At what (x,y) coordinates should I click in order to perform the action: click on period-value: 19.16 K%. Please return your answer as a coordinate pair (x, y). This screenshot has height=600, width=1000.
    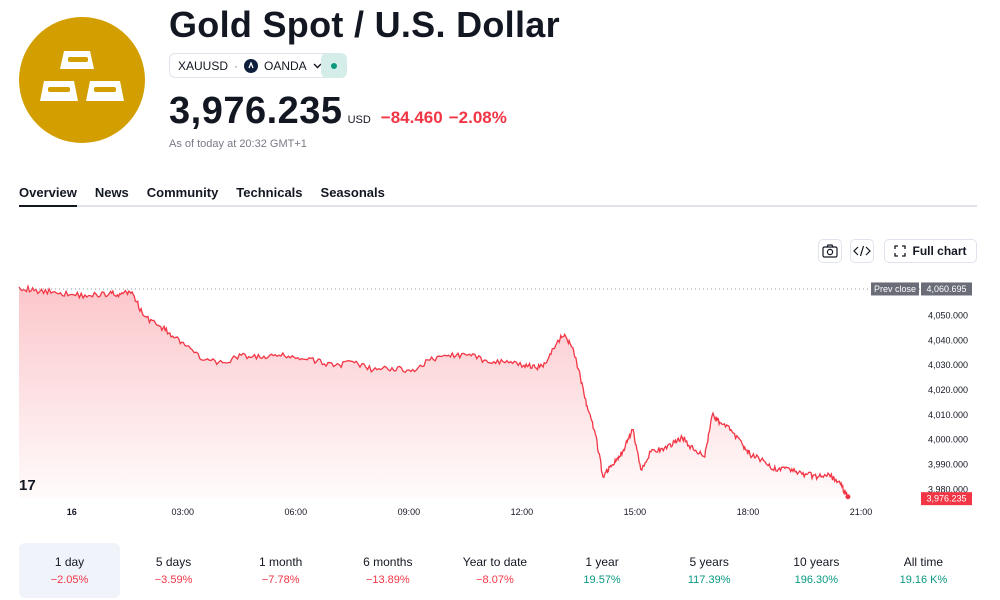
    Looking at the image, I should click on (923, 580).